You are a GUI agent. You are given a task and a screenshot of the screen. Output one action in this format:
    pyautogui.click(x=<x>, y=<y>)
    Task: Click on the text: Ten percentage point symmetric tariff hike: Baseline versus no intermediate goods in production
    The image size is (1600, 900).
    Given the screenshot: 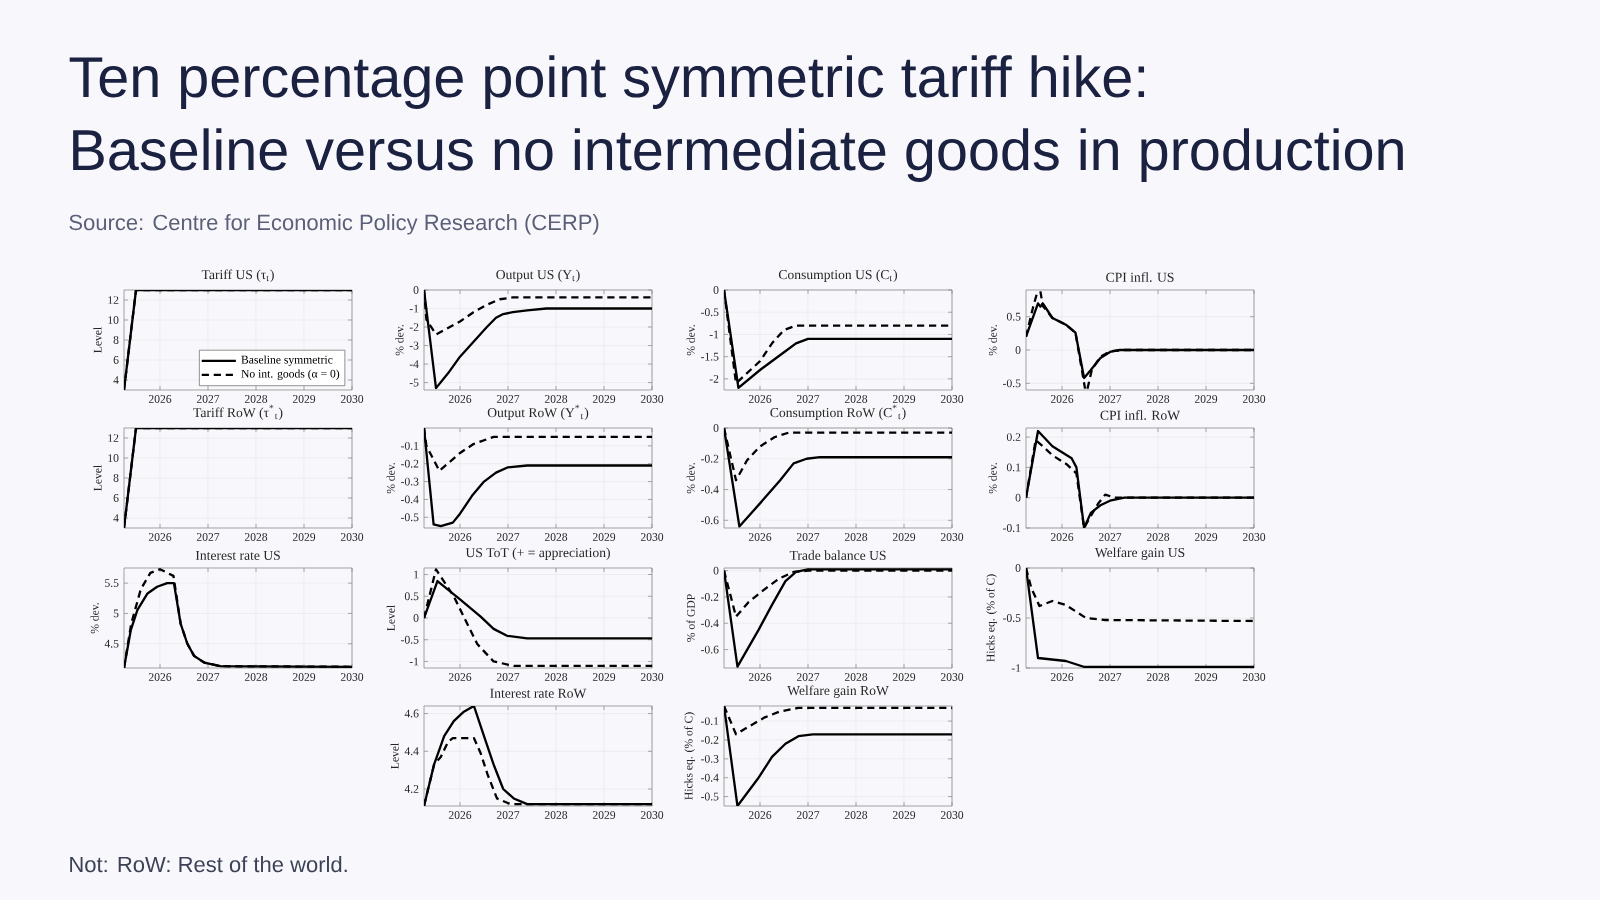 What is the action you would take?
    pyautogui.click(x=736, y=118)
    